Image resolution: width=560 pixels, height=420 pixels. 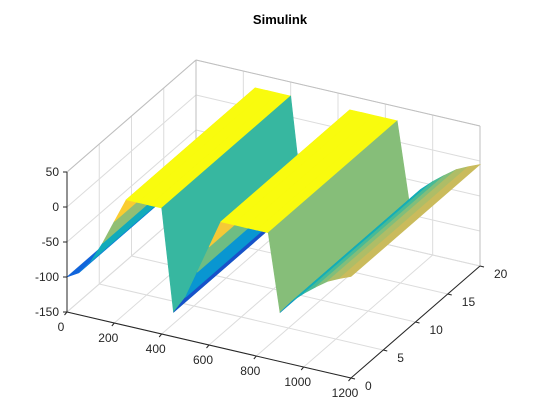 What do you see at coordinates (108, 338) in the screenshot?
I see `x-tick-label: 200` at bounding box center [108, 338].